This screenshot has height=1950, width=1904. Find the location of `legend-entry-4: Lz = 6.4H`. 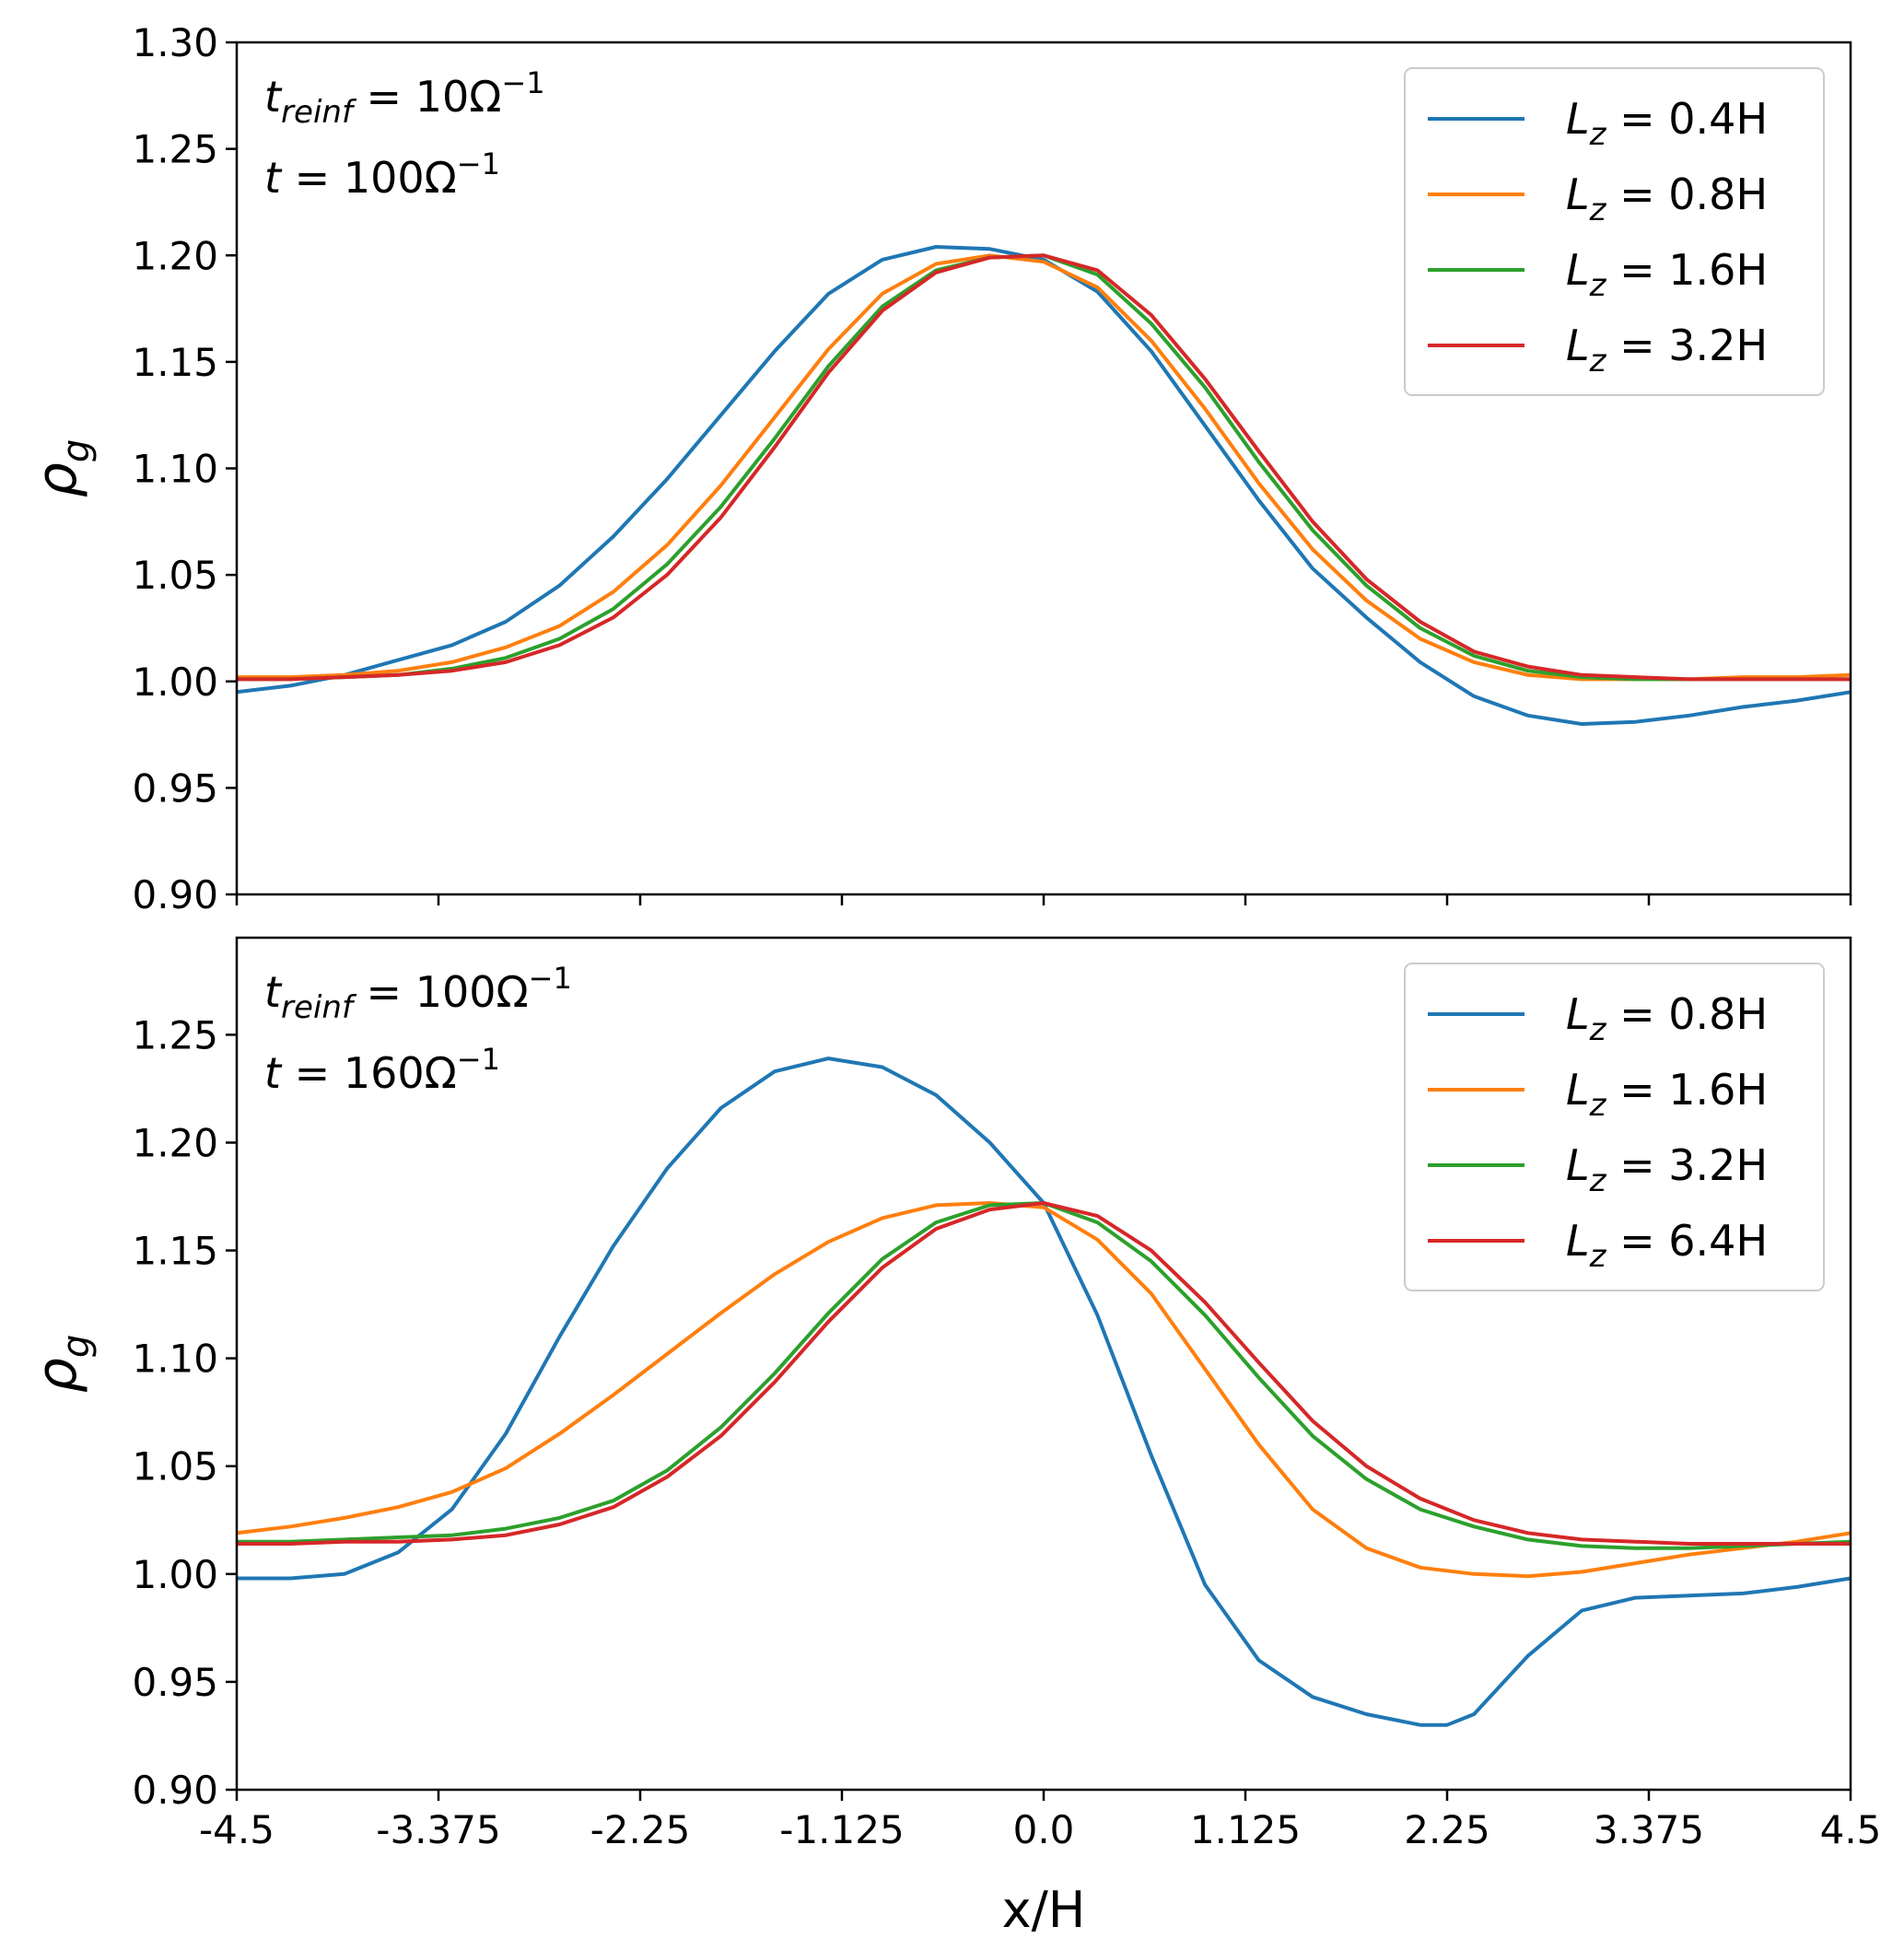

legend-entry-4: Lz = 6.4H is located at coordinates (1667, 1245).